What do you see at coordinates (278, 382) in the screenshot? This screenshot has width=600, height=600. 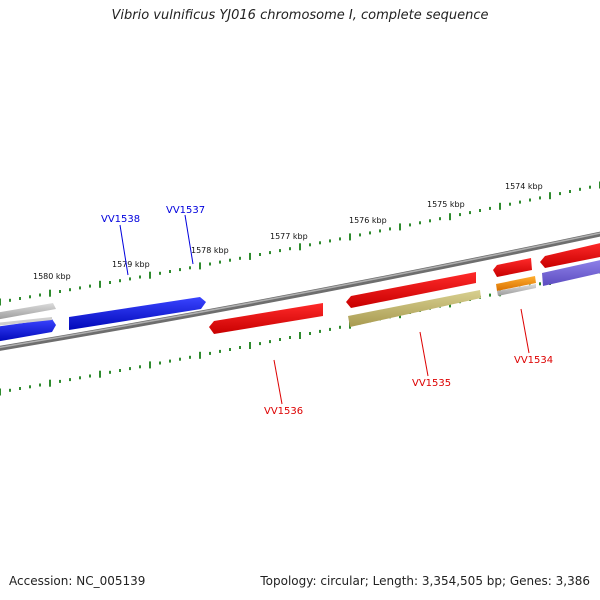 I see `leader-line-vv1536` at bounding box center [278, 382].